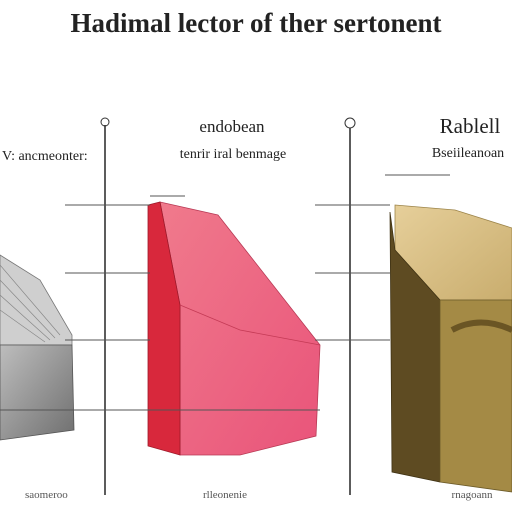  Describe the element at coordinates (45, 156) in the screenshot. I see `panel-label: V: ancmeonter:` at that location.